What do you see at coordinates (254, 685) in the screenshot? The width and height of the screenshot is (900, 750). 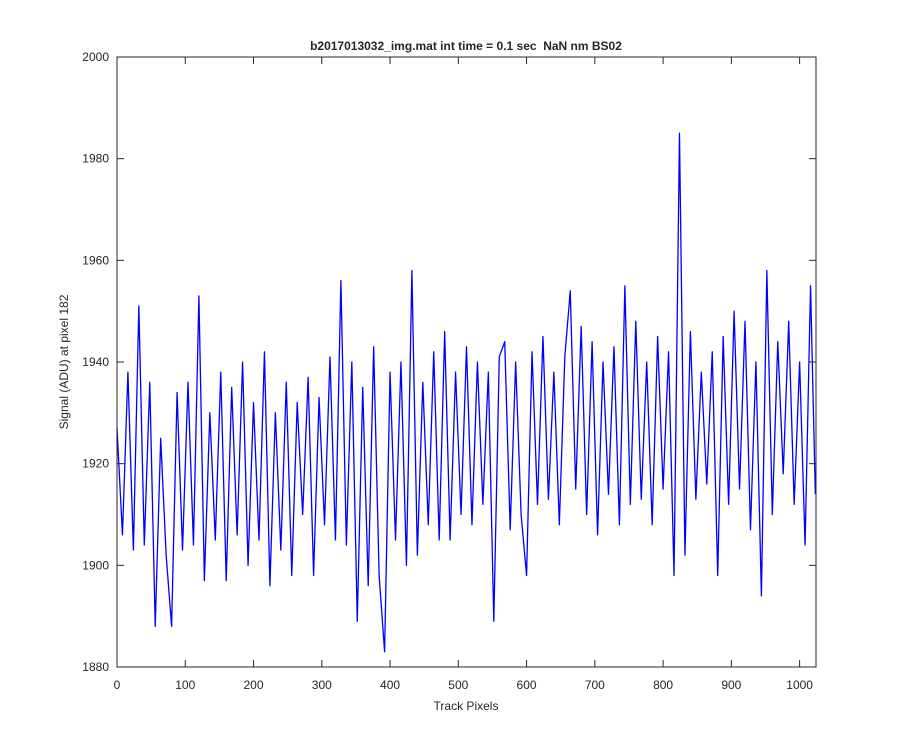 I see `x-tick-label: 200` at bounding box center [254, 685].